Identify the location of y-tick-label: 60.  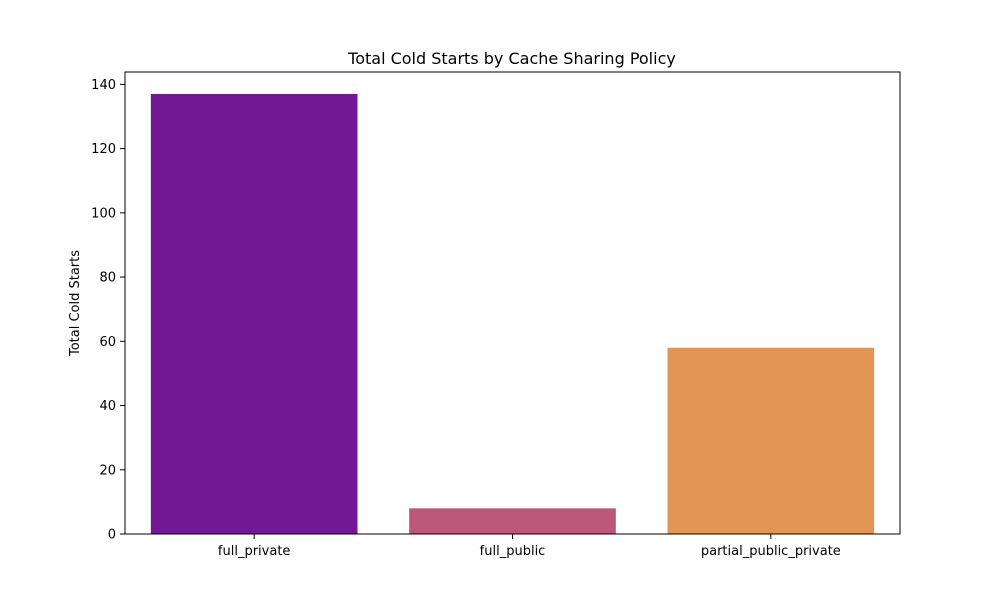
(107, 342).